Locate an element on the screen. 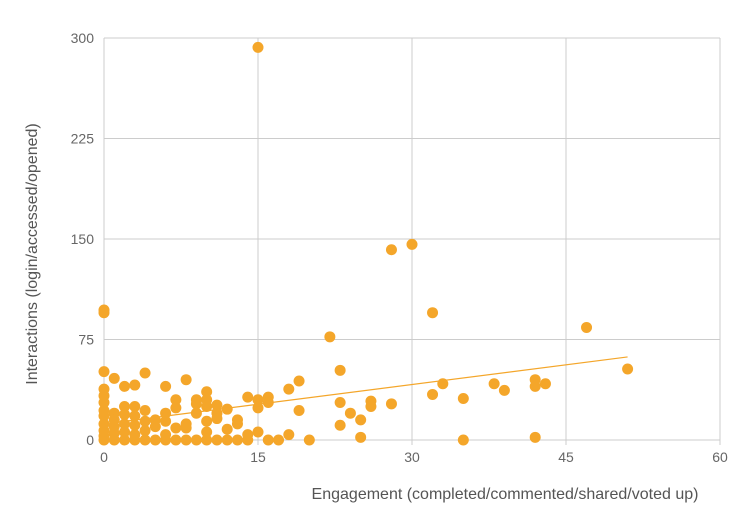  y-tick-label: 75 is located at coordinates (86, 340).